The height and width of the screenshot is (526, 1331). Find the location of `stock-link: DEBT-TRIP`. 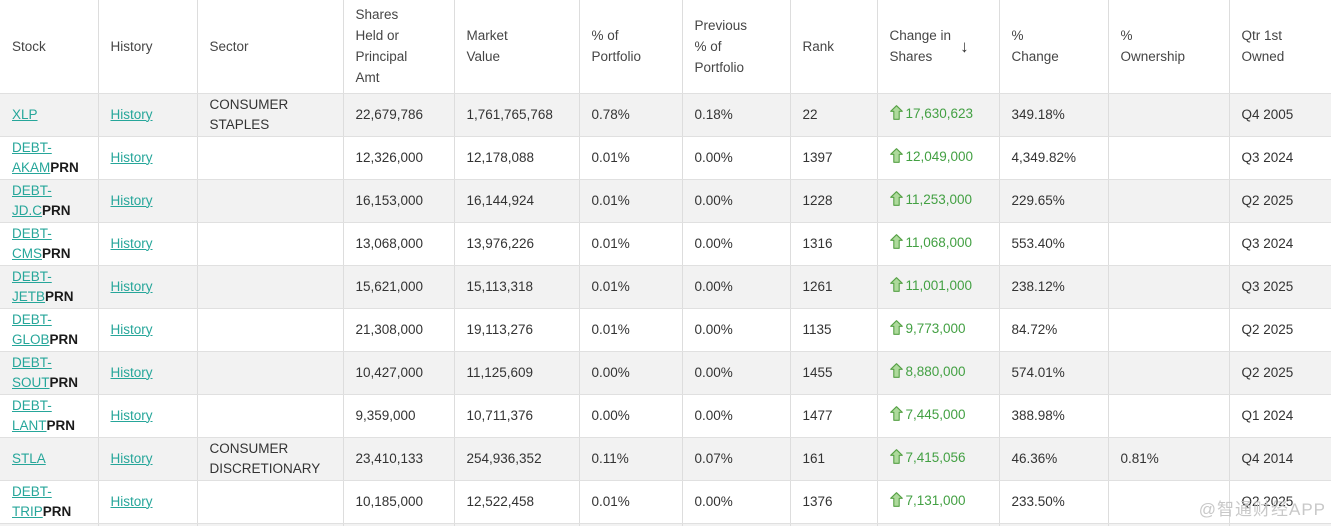

stock-link: DEBT-TRIP is located at coordinates (32, 501).